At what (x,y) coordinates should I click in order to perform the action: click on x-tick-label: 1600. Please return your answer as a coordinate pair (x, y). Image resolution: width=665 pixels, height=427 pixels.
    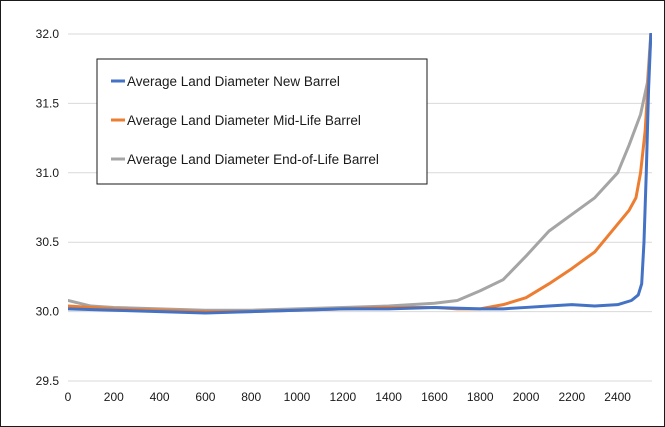
    Looking at the image, I should click on (434, 397).